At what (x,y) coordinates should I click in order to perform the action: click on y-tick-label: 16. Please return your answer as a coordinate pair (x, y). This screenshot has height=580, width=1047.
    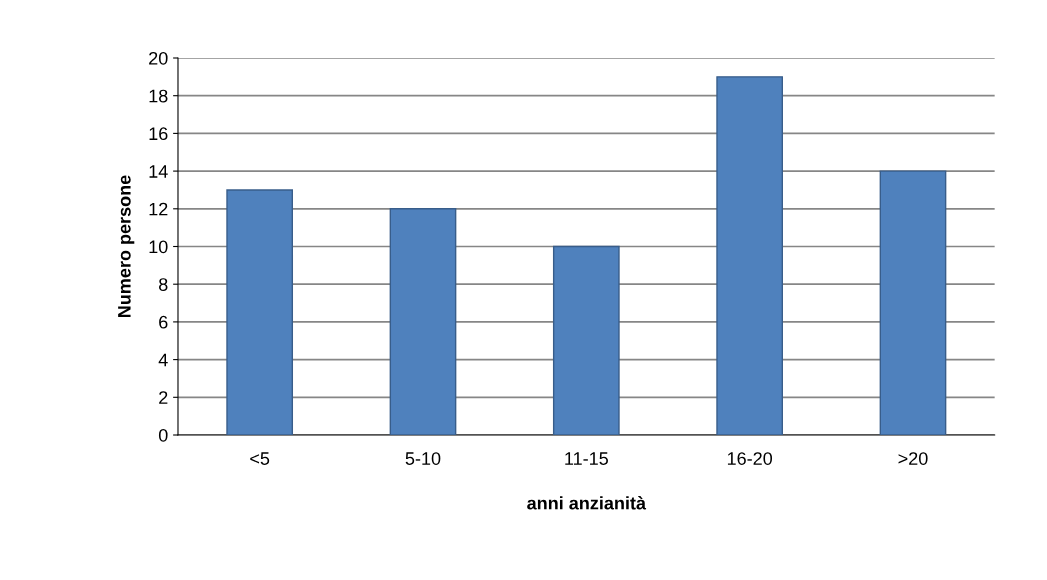
    Looking at the image, I should click on (158, 134).